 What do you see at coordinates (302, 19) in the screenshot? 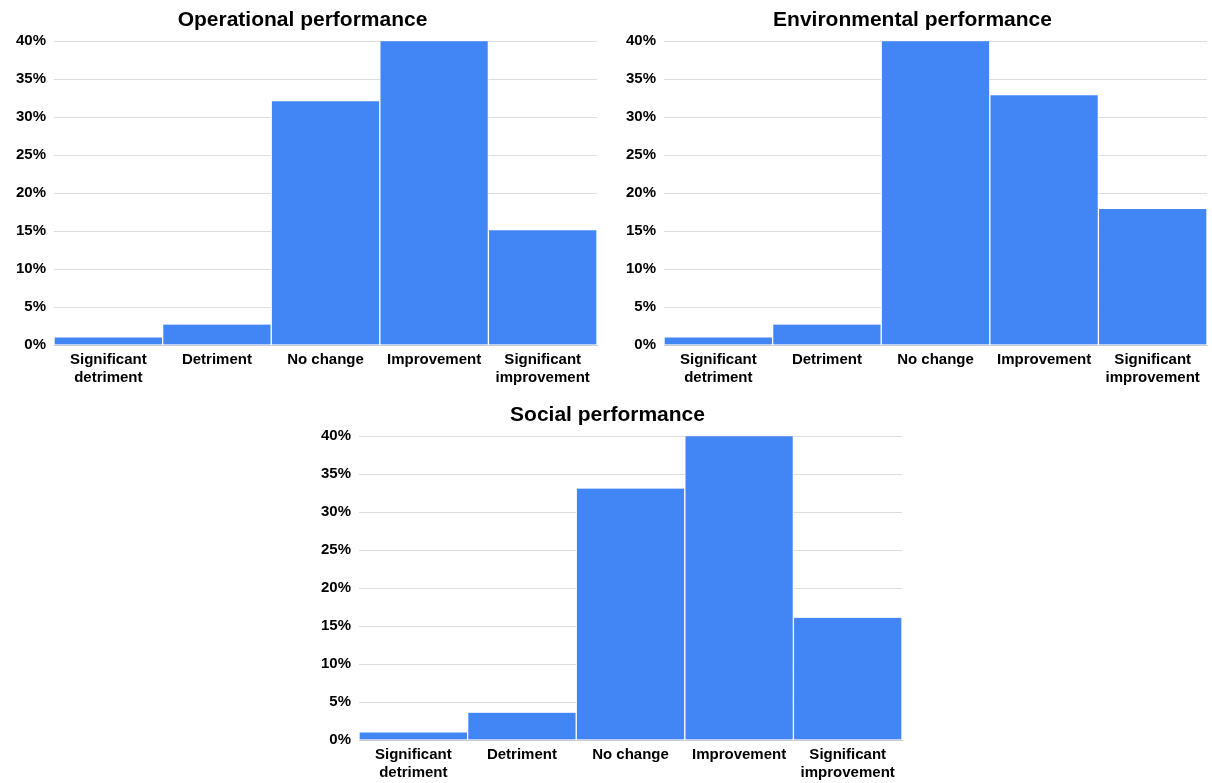
I see `chart-title: Operational performance` at bounding box center [302, 19].